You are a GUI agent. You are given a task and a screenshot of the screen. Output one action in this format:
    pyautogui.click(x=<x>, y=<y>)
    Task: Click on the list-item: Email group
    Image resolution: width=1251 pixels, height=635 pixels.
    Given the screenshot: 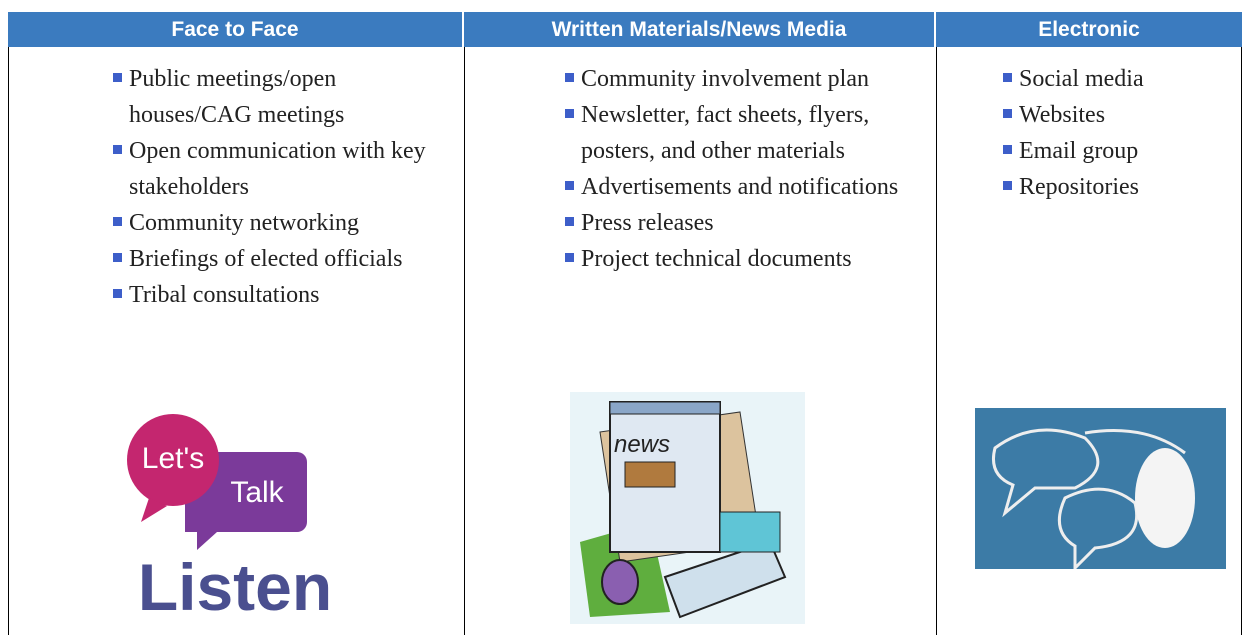 What is the action you would take?
    pyautogui.click(x=1118, y=151)
    